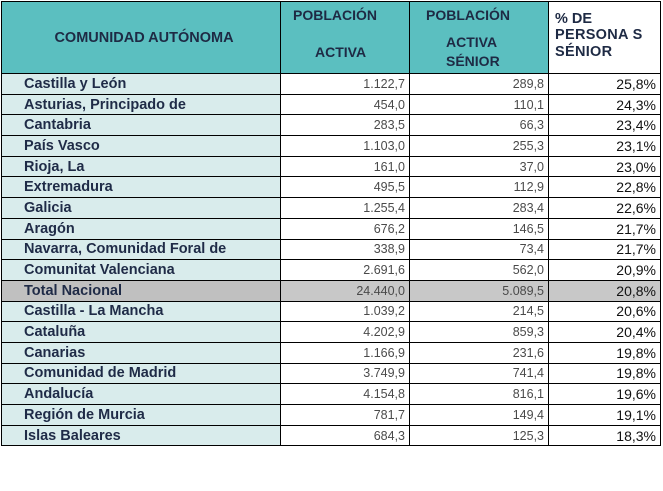  I want to click on cell-comunidad: Islas Baleares, so click(141, 435).